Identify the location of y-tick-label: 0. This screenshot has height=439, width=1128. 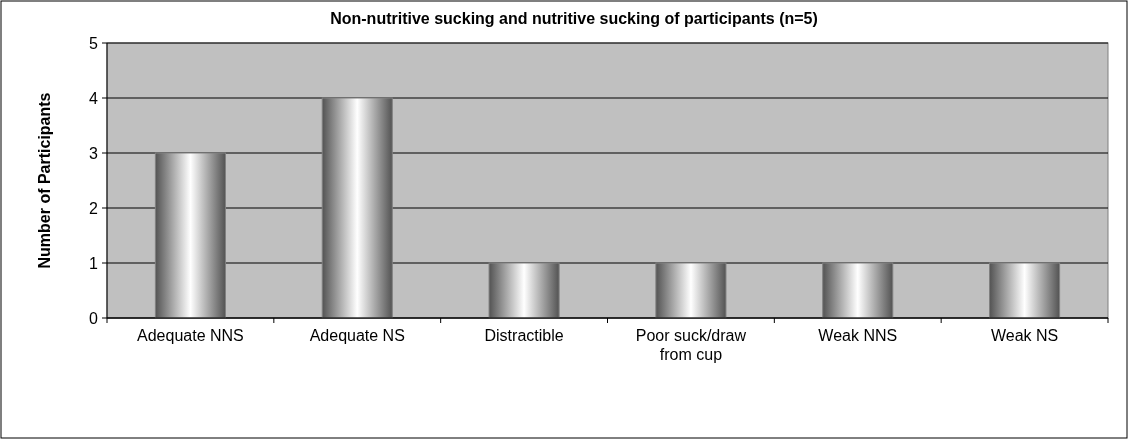
(94, 318).